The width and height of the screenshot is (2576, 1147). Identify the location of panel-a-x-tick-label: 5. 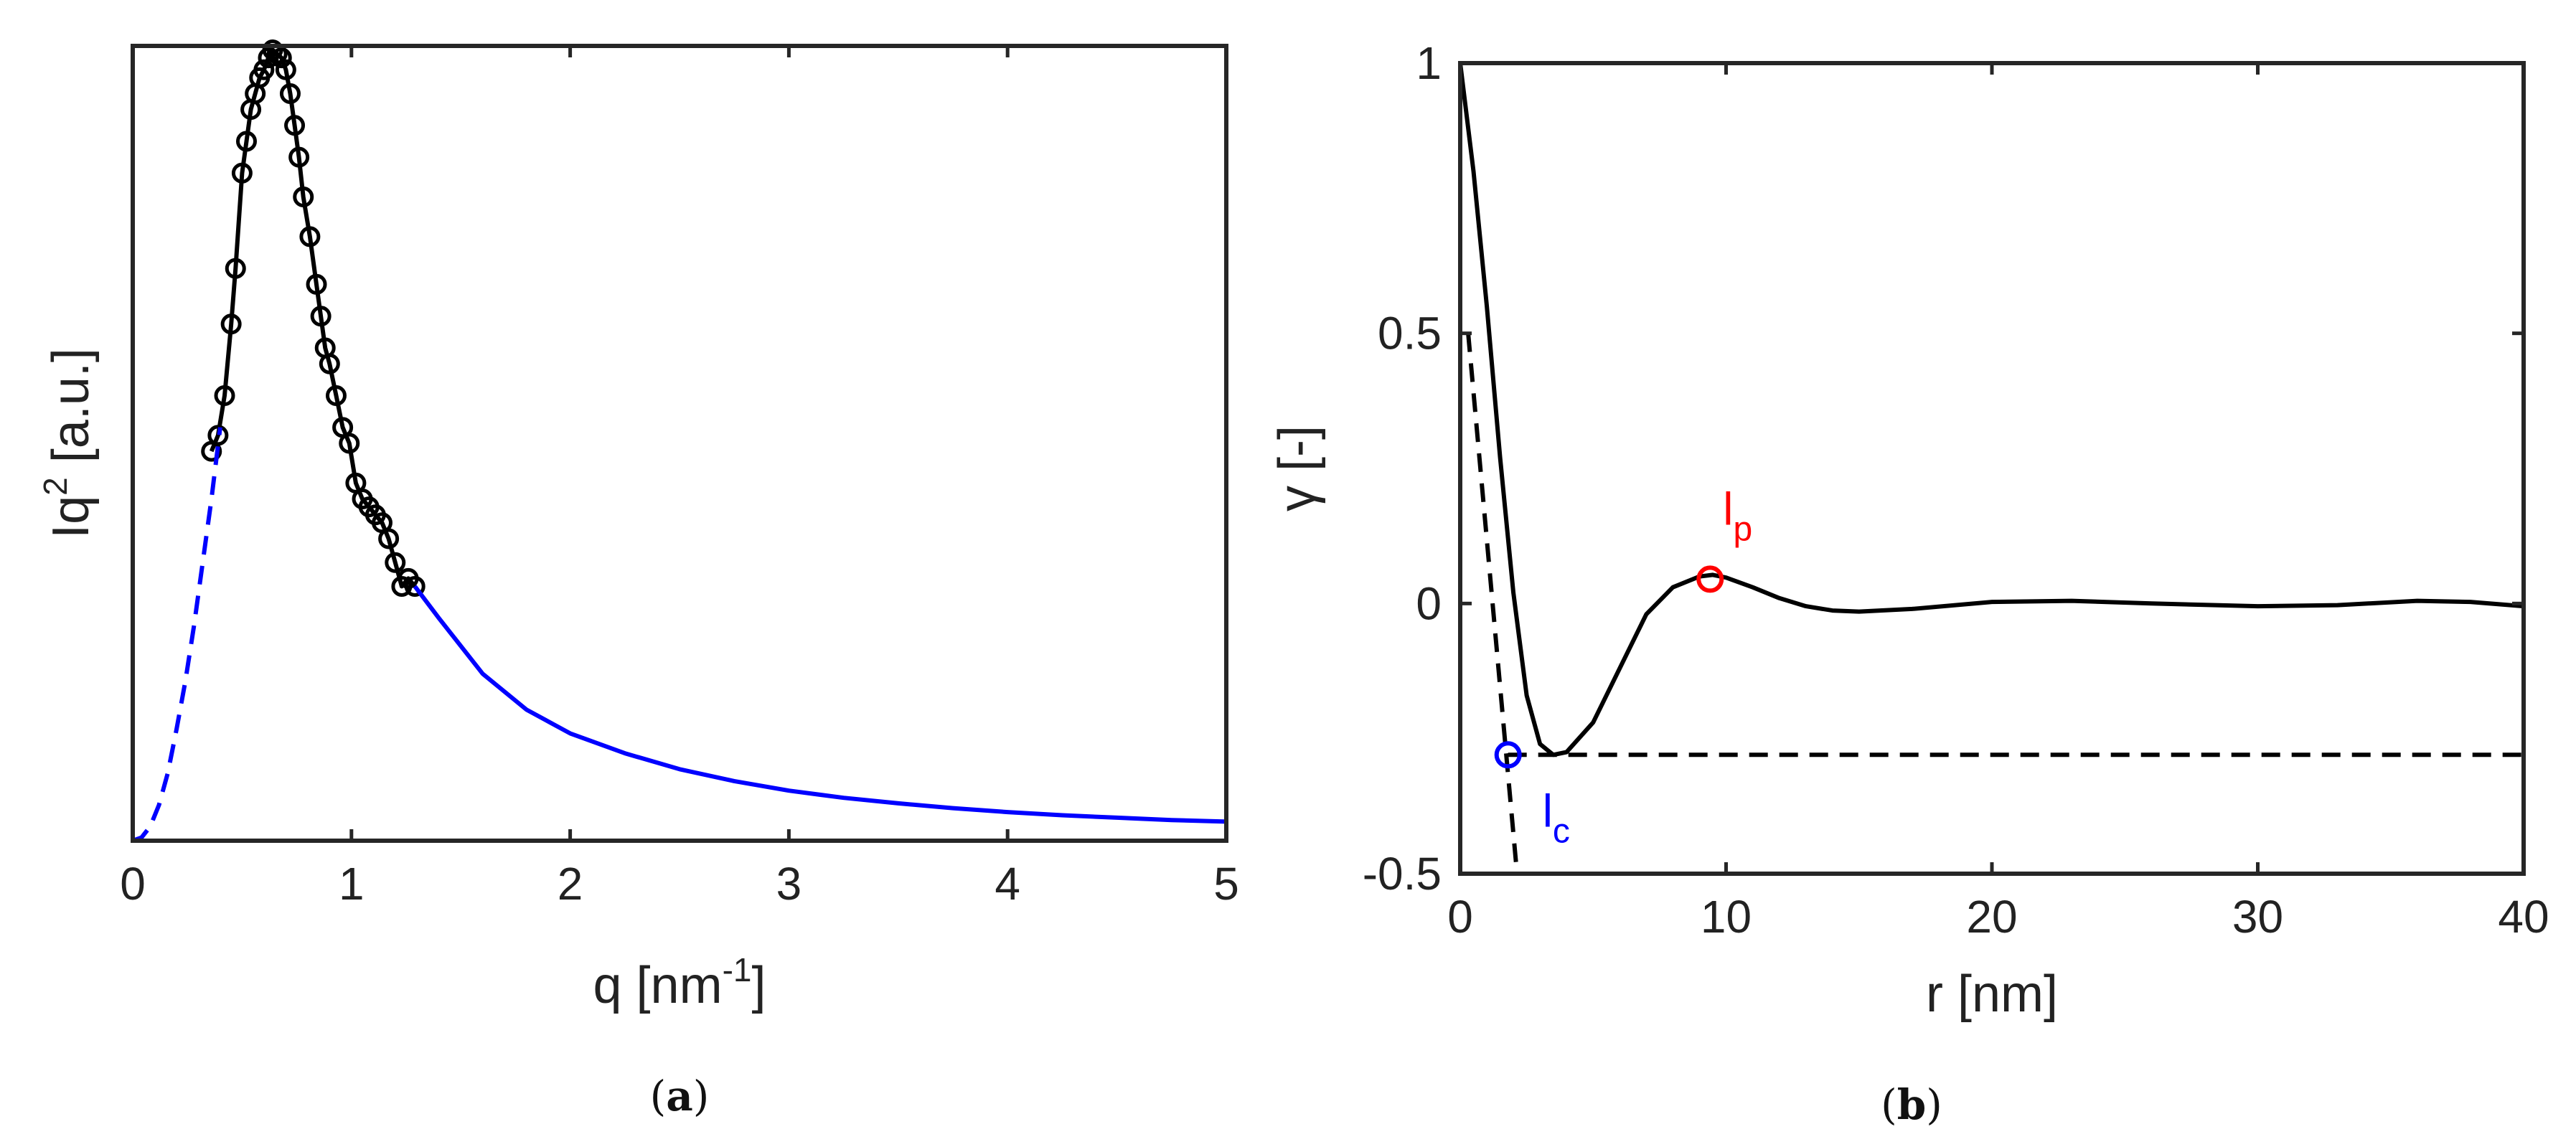
(1226, 884).